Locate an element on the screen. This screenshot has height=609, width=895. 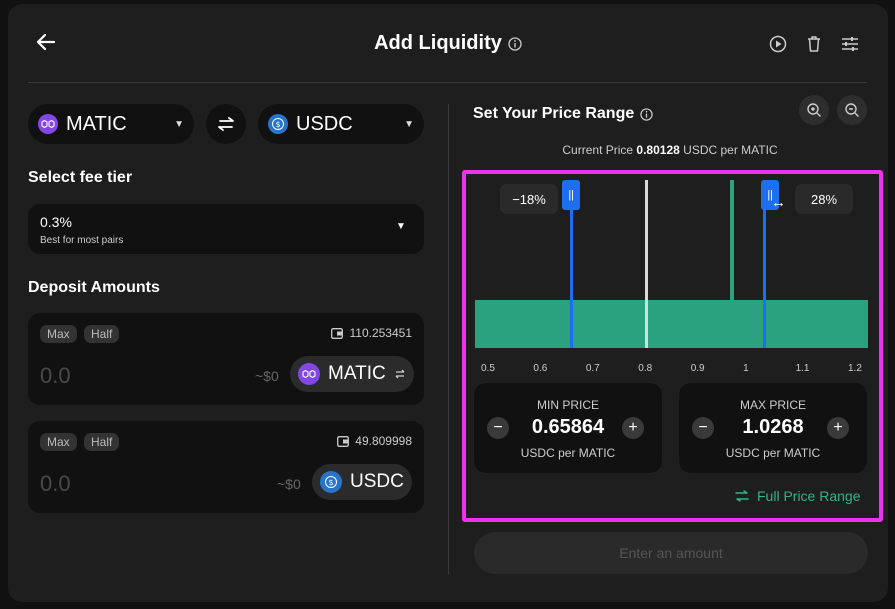
min-price-label: MIN PRICE is located at coordinates (567, 405).